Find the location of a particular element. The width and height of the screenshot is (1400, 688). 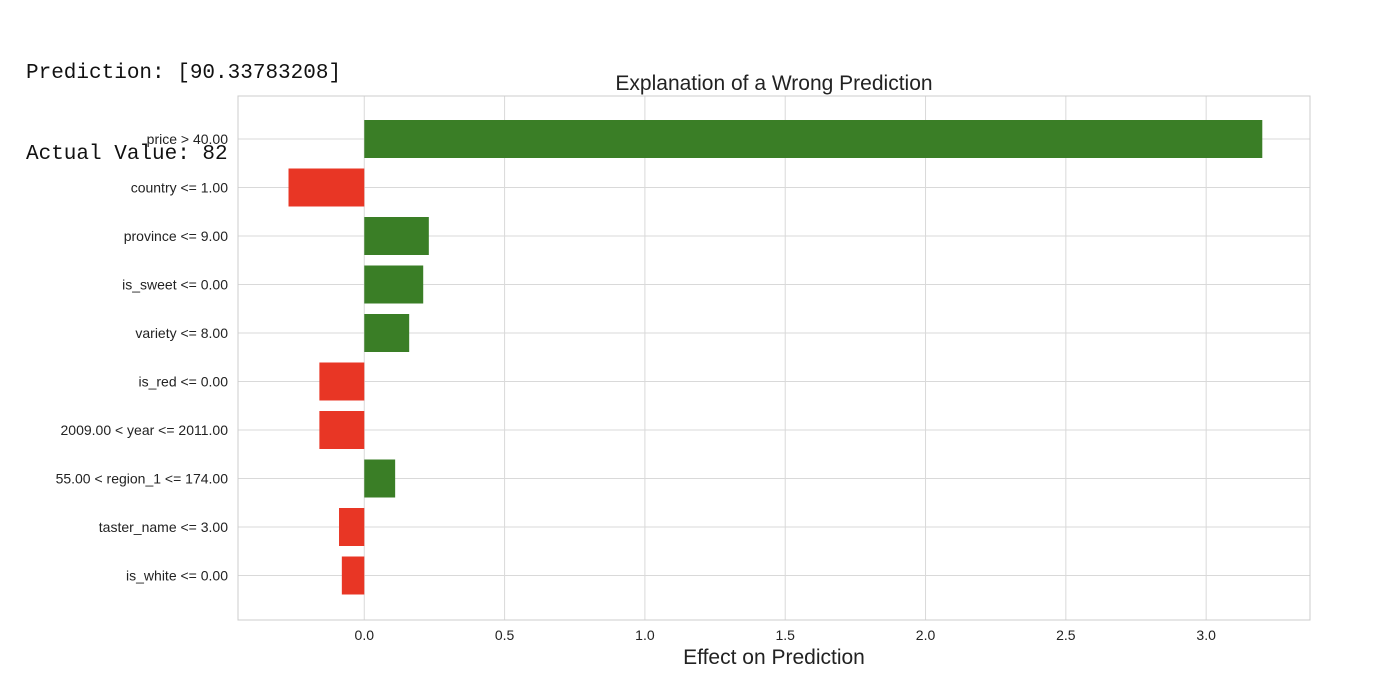

x-tick-label: 2.0 is located at coordinates (926, 635).